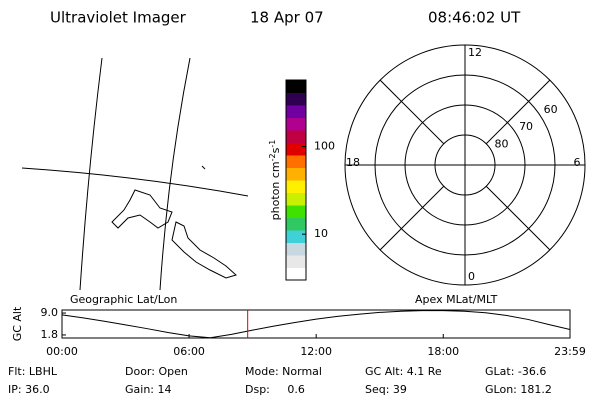  I want to click on parallel, so click(135, 182).